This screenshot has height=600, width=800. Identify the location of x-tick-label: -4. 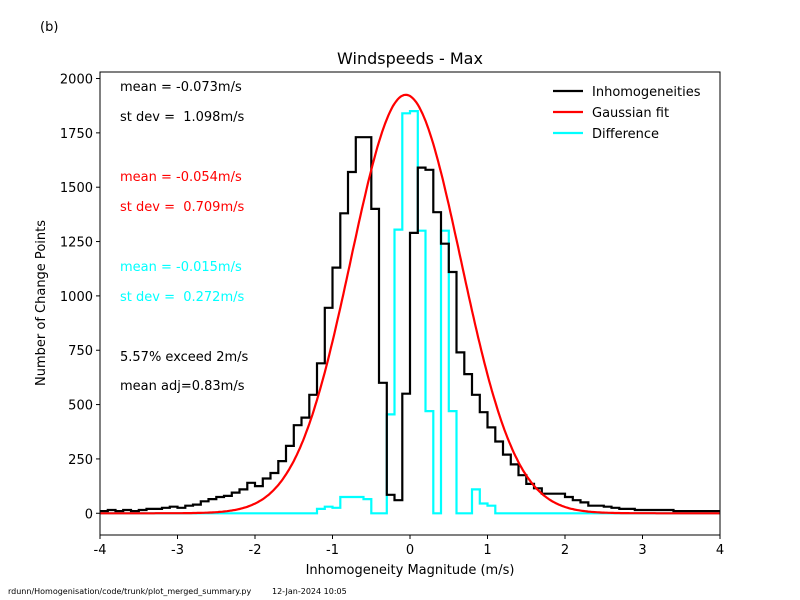
(100, 550).